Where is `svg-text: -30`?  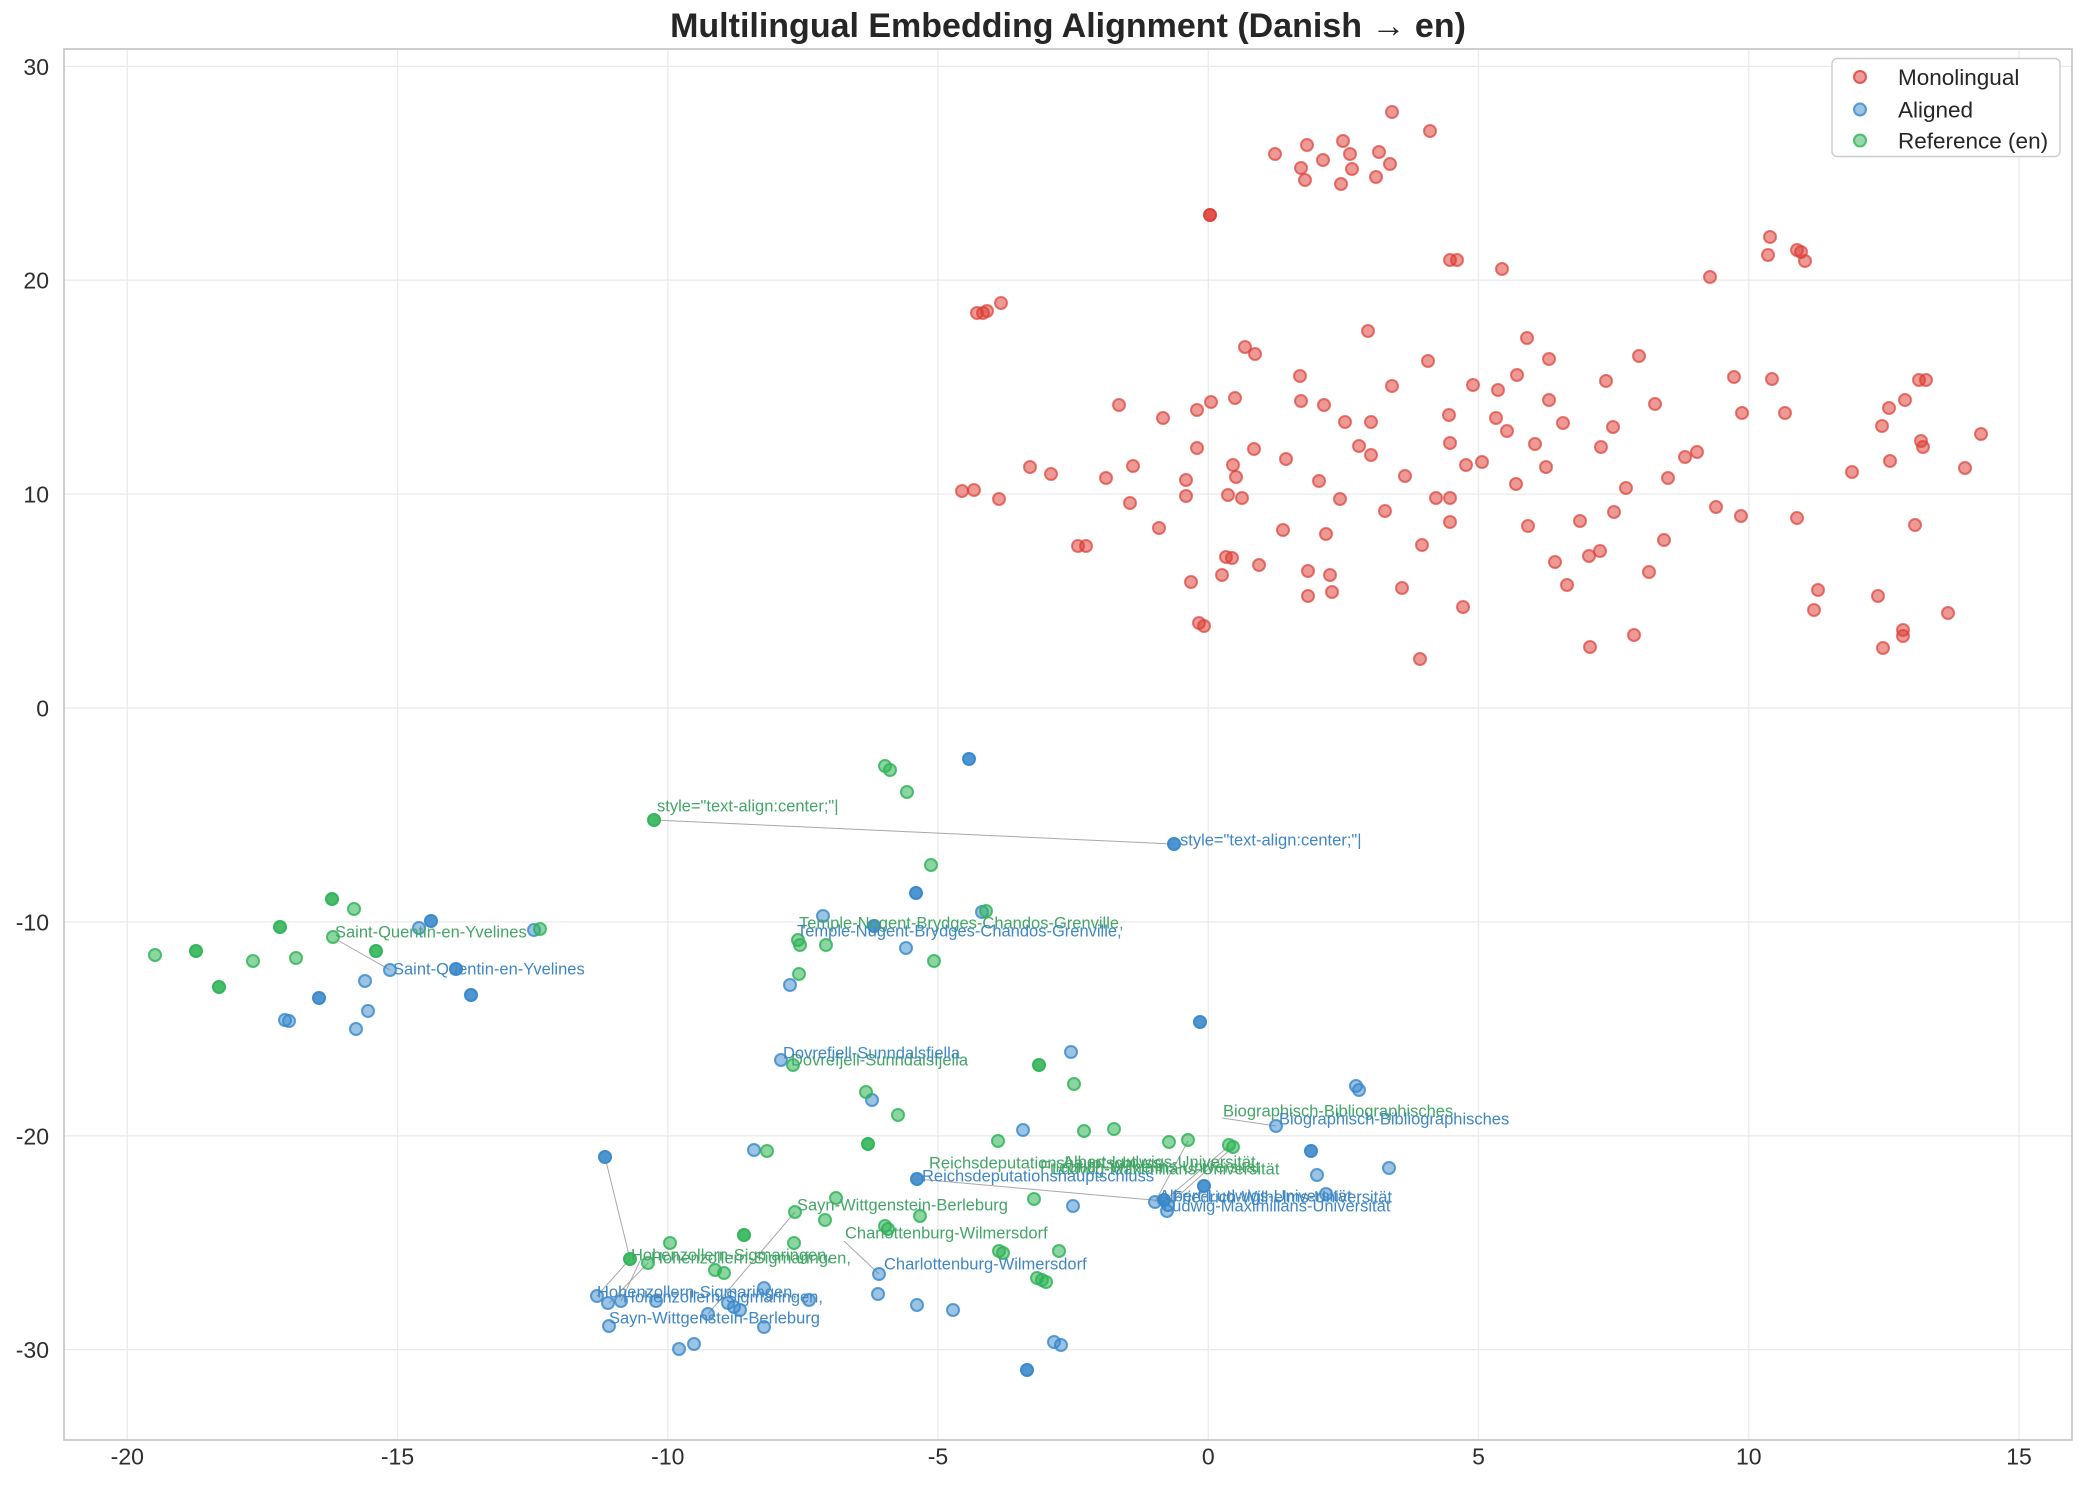 svg-text: -30 is located at coordinates (32, 1350).